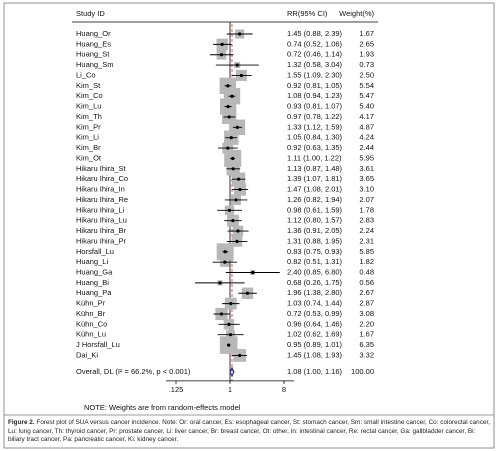  What do you see at coordinates (366, 43) in the screenshot?
I see `weight-label: 2.65` at bounding box center [366, 43].